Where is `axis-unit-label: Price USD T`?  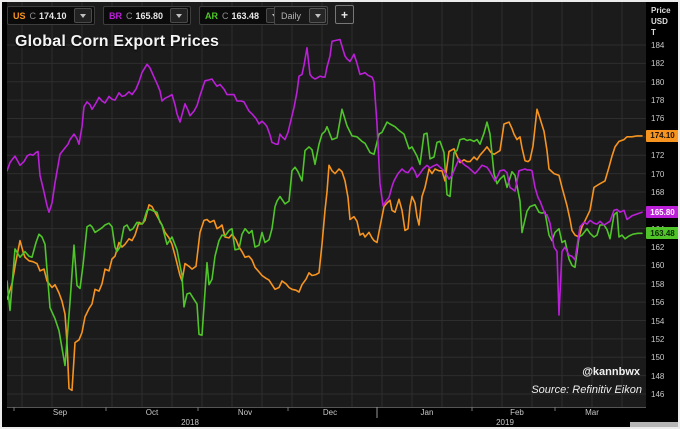
axis-unit-label: Price USD T is located at coordinates (661, 21).